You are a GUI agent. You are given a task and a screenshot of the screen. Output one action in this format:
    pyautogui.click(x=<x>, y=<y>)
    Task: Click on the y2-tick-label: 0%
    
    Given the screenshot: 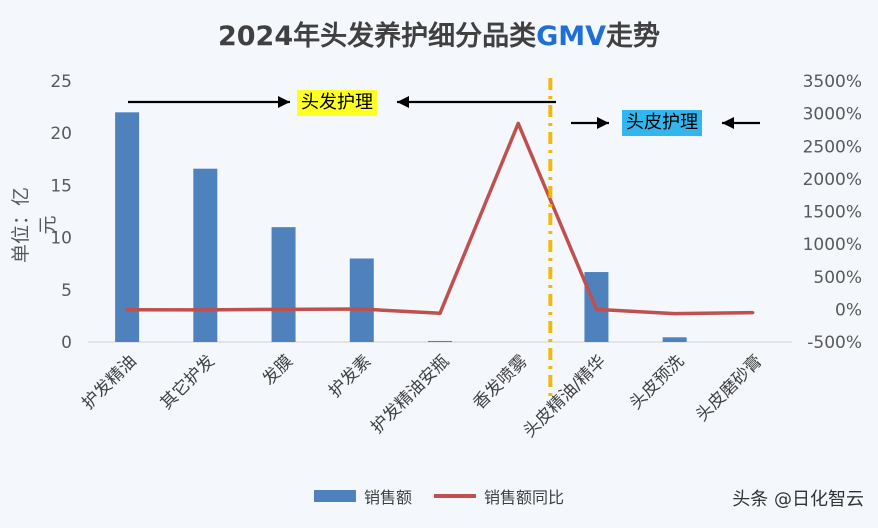 What is the action you would take?
    pyautogui.click(x=848, y=310)
    